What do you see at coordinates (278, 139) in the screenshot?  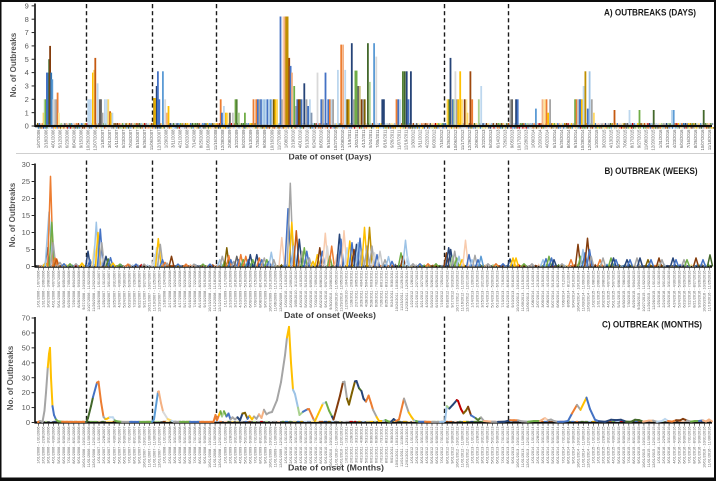 I see `svg-text: 11/27/2009` at bounding box center [278, 139].